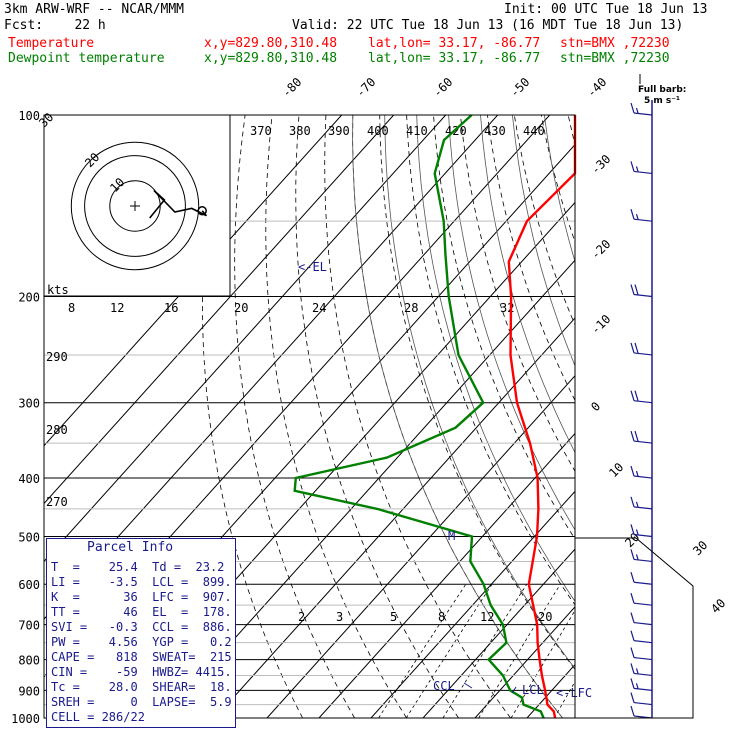  Describe the element at coordinates (339, 617) in the screenshot. I see `mixing-ratio-label: 3` at that location.